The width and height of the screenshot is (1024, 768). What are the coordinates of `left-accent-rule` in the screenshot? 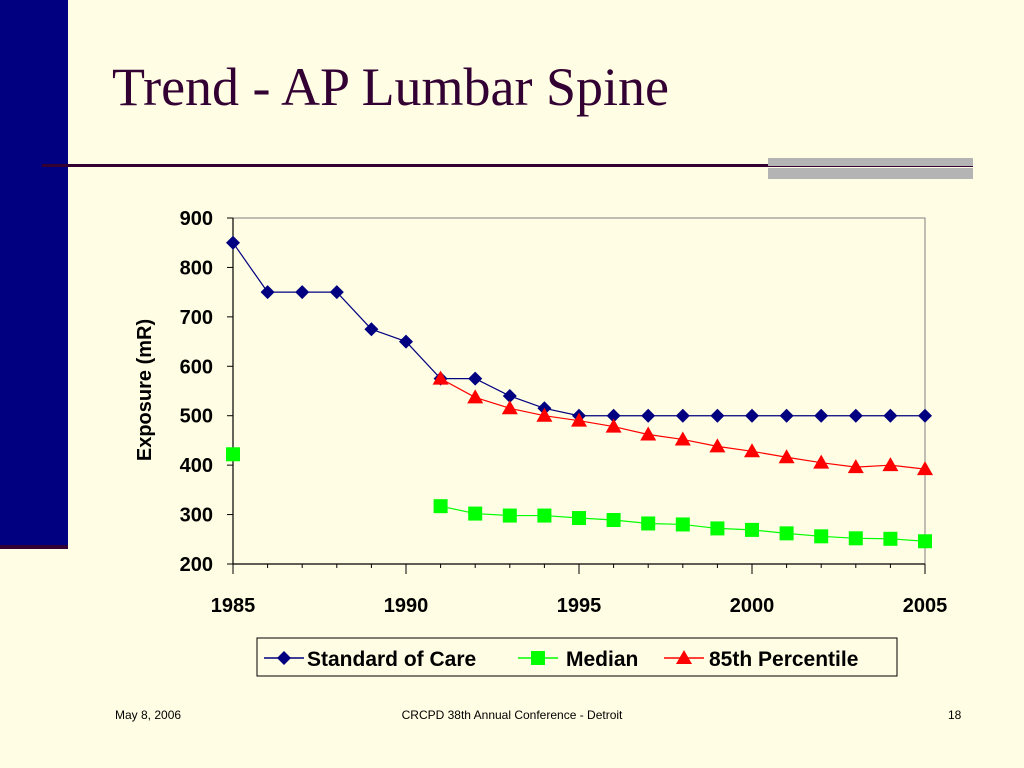 It's located at (34, 547).